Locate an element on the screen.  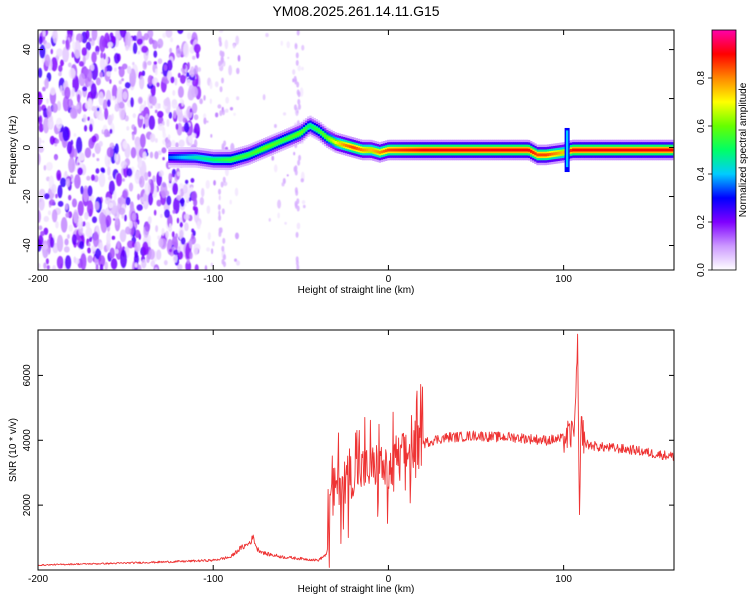
ridge-spike-core is located at coordinates (567, 149).